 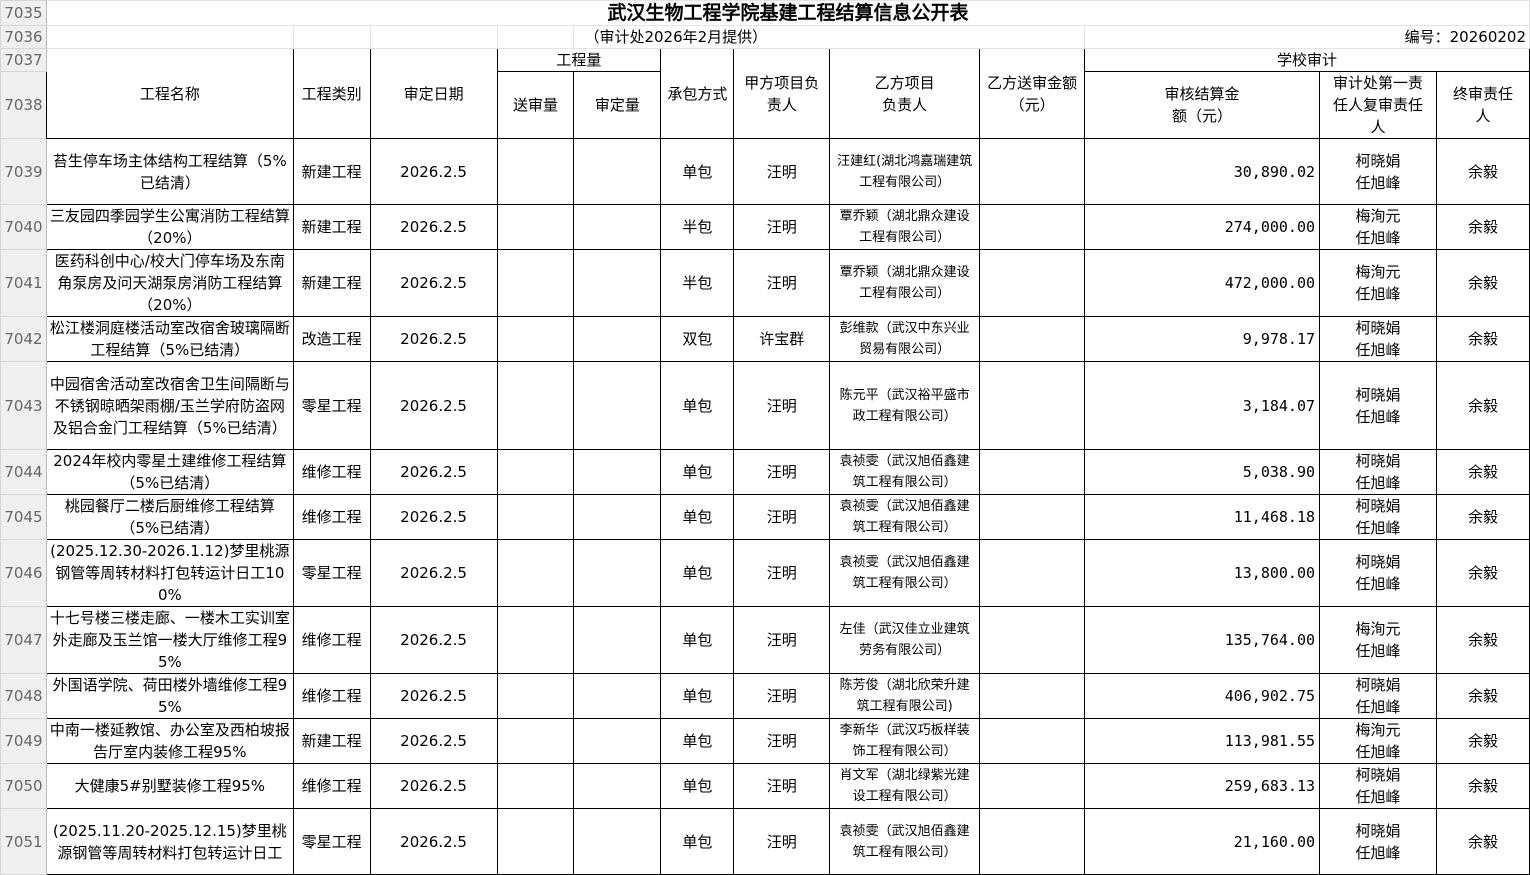 I want to click on cell-project-name: 松江楼洞庭楼活动室改宿舍玻璃隔断工程结算（5%已结清）, so click(x=169, y=339).